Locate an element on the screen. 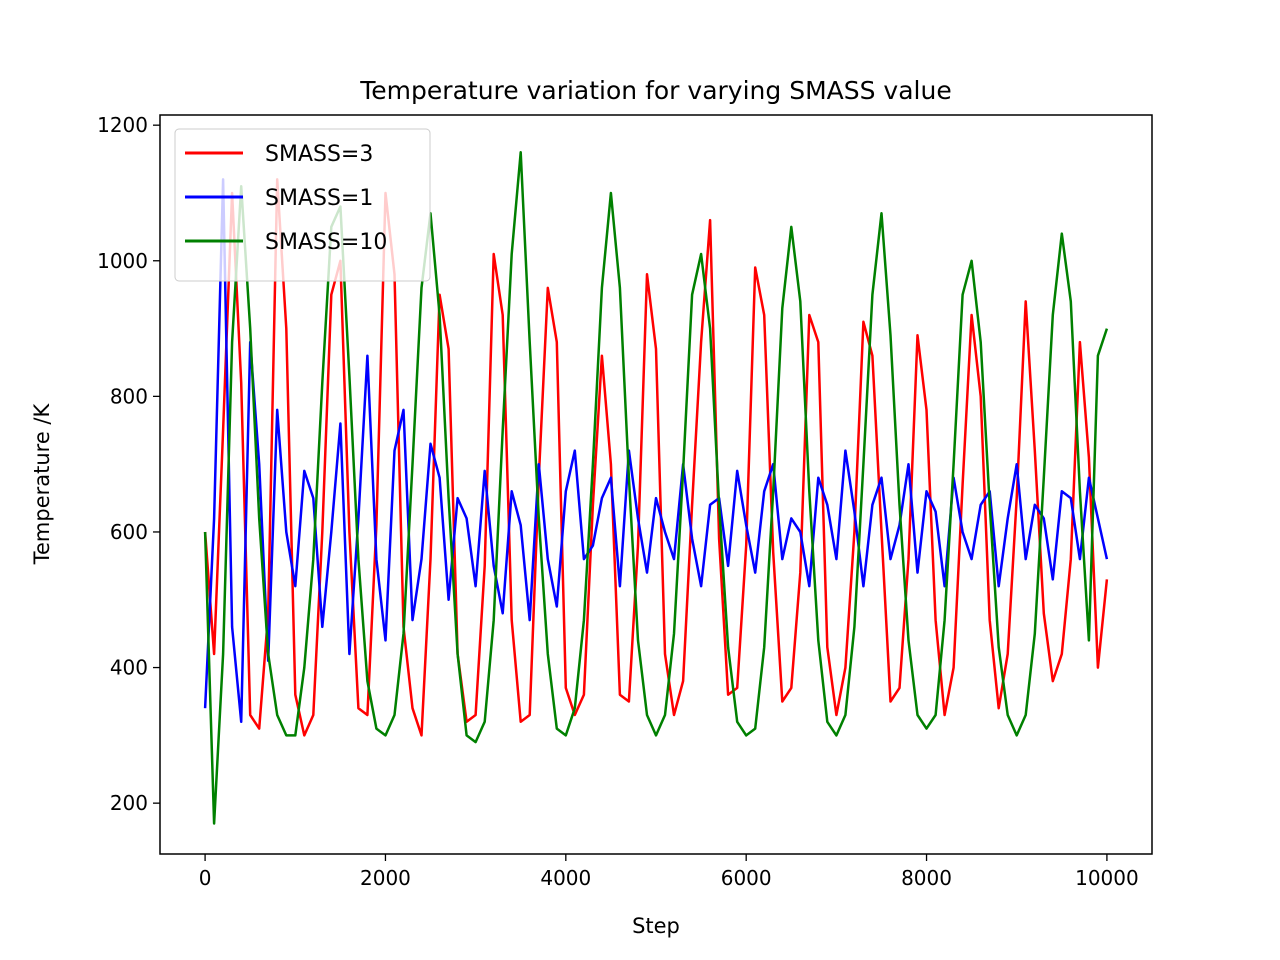  x-tick-label: 10000 is located at coordinates (1107, 878).